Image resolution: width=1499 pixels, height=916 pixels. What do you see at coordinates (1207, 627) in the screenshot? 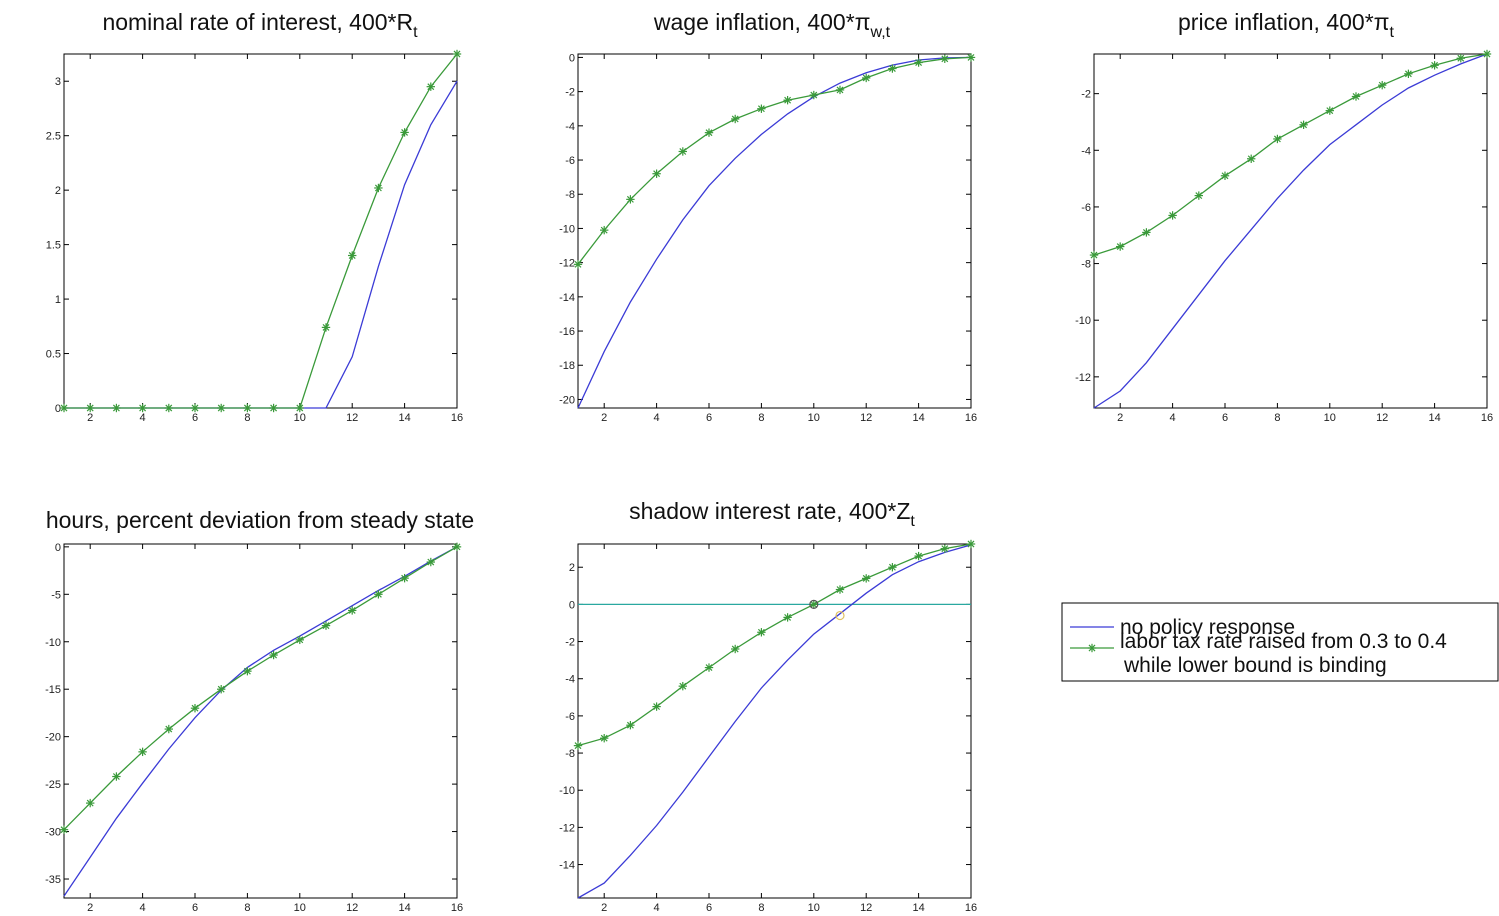
I see `legend-label-baseline: no policy response` at bounding box center [1207, 627].